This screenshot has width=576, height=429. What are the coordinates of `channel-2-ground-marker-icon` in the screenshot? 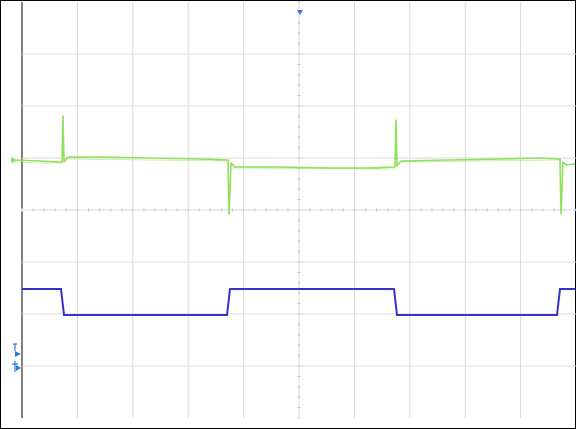 It's located at (17, 350).